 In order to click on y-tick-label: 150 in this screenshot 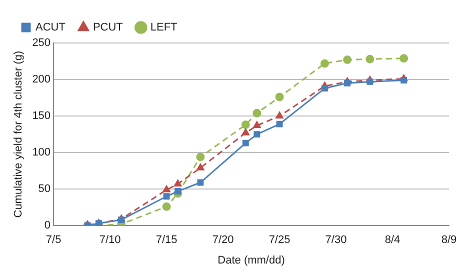, I will do `click(41, 116)`.